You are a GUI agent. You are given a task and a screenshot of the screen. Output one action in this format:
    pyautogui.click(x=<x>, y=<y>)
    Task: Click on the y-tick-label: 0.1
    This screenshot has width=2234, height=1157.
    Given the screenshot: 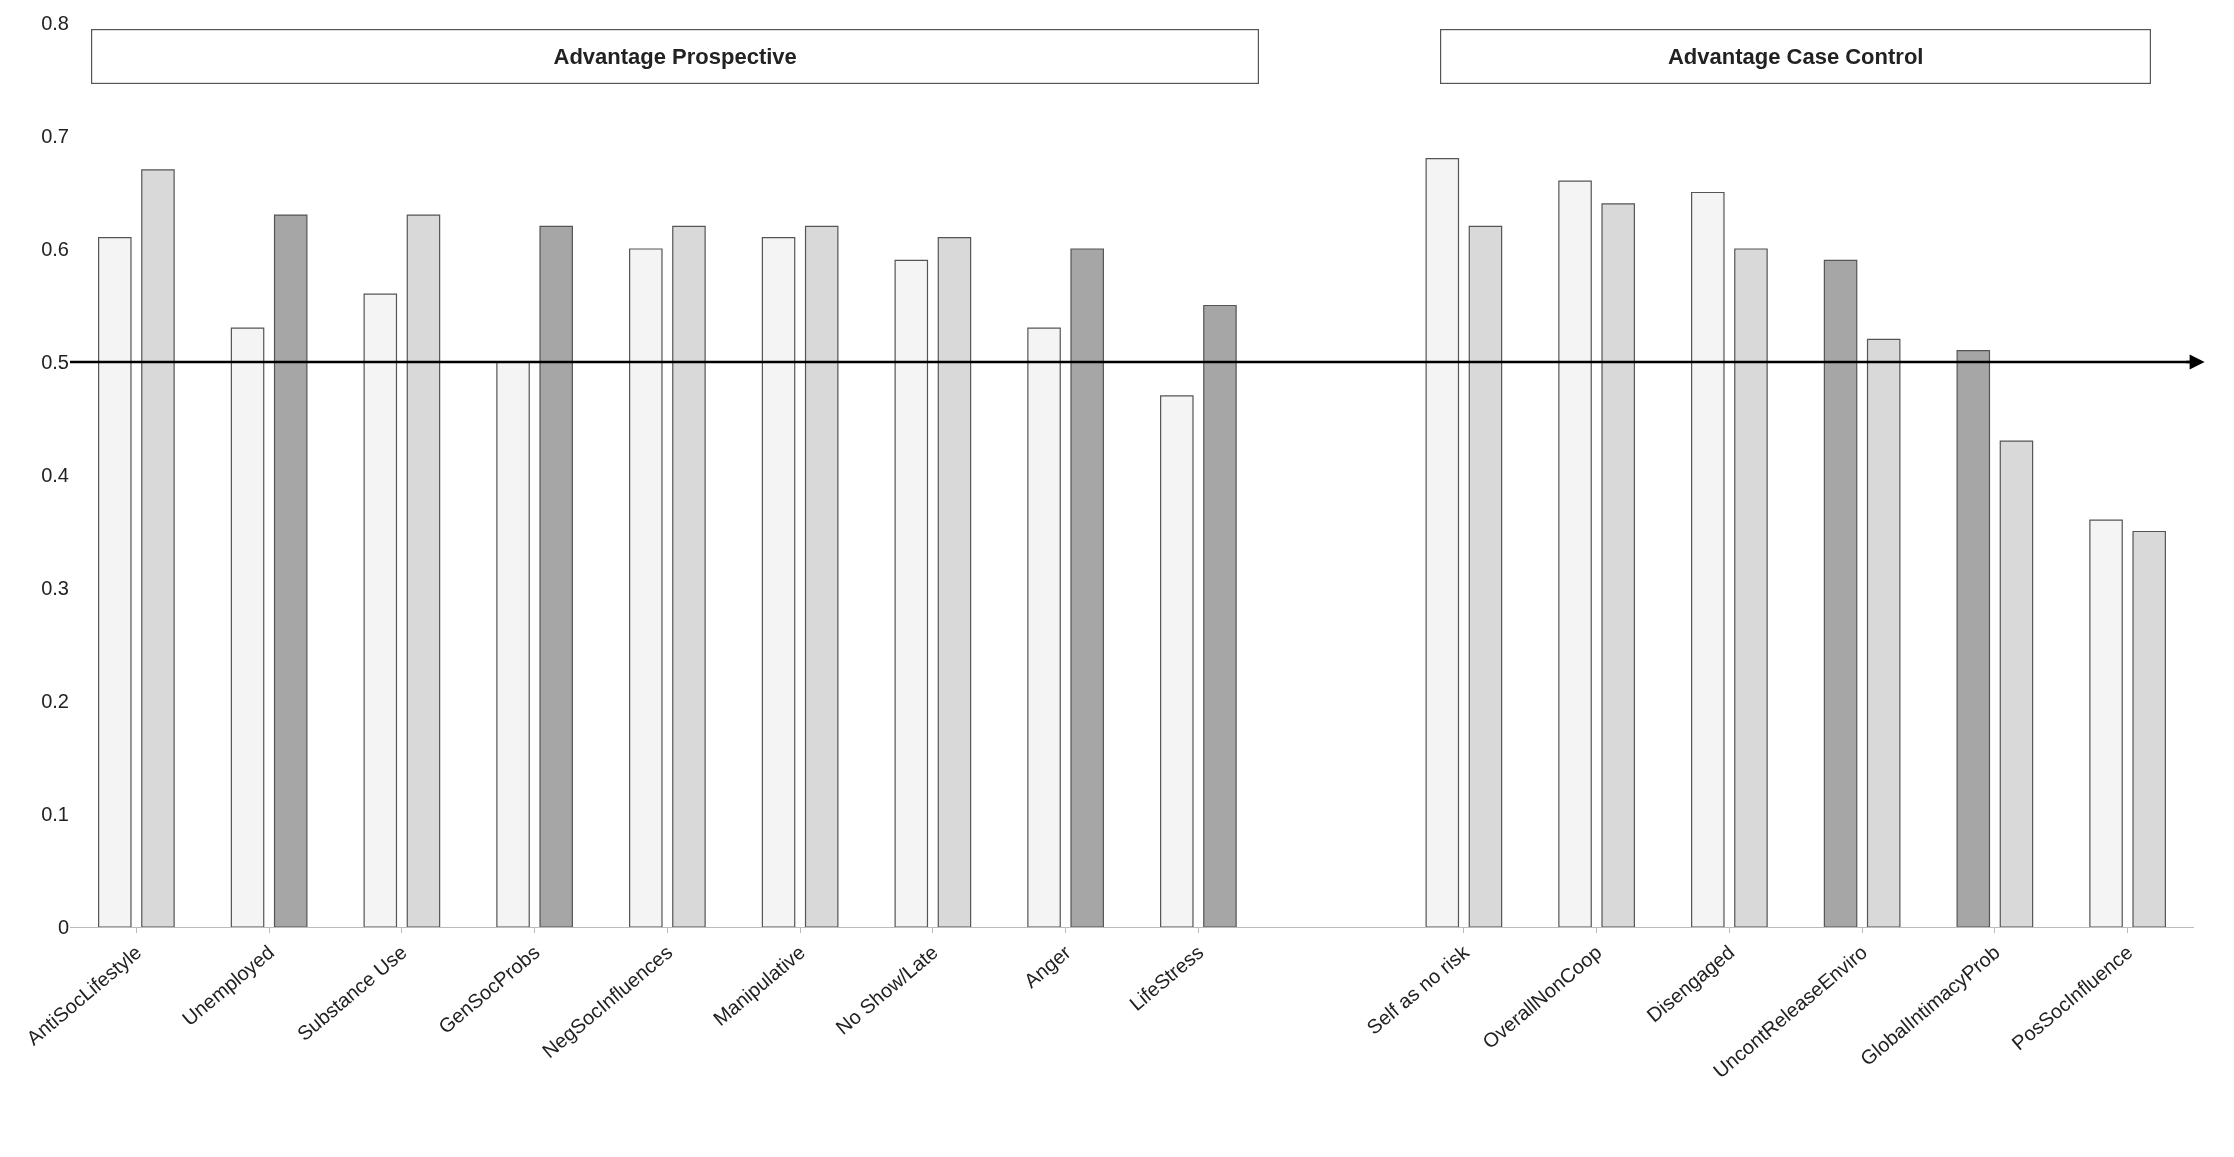 What is the action you would take?
    pyautogui.click(x=55, y=814)
    